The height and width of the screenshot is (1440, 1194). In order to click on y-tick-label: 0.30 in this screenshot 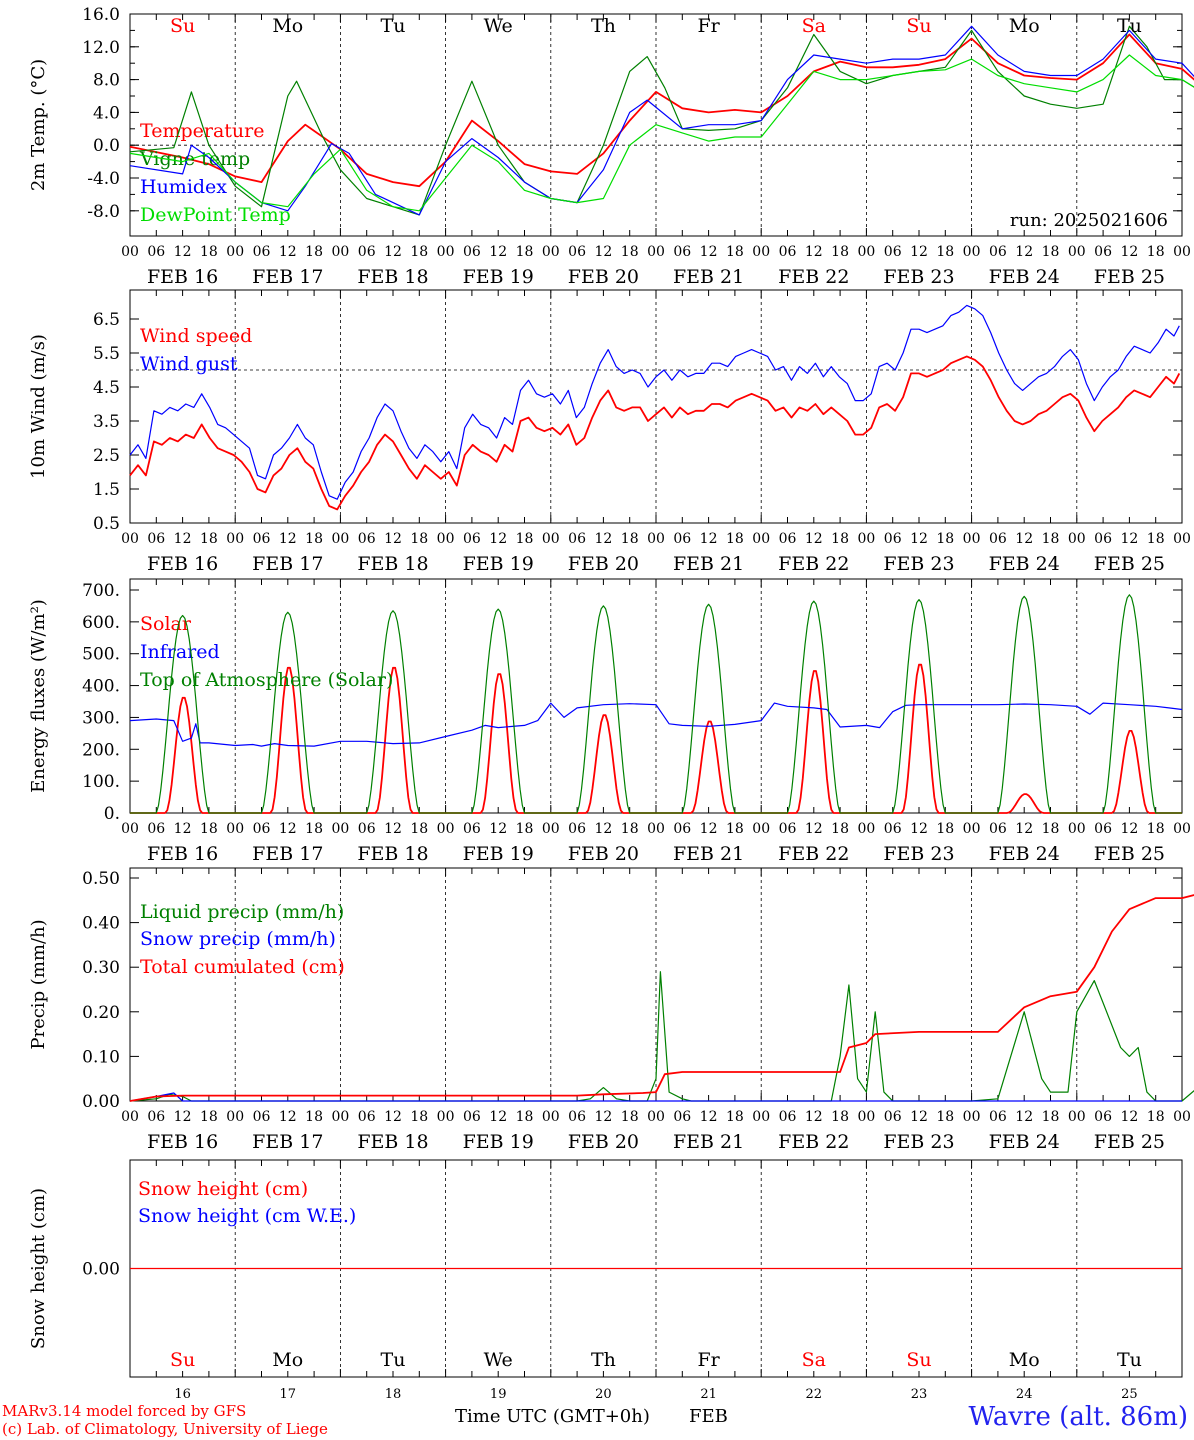, I will do `click(101, 968)`.